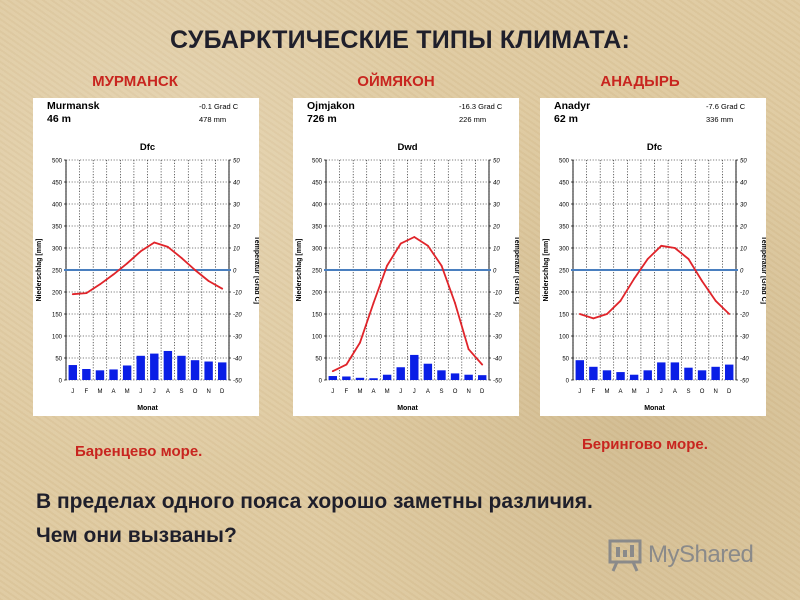  Describe the element at coordinates (726, 106) in the screenshot. I see `mean-temperature: -7.6 Grad C` at that location.